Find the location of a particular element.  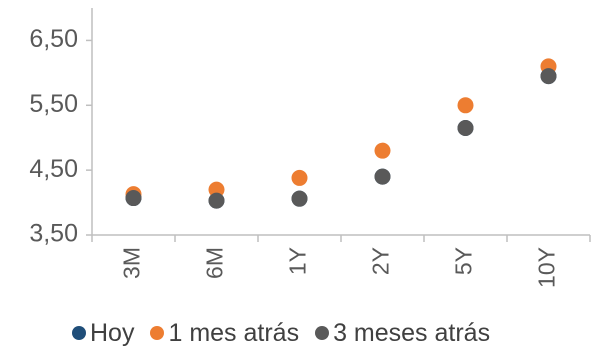

legend-label-1-mes-atras: 1 mes atrás is located at coordinates (234, 332).